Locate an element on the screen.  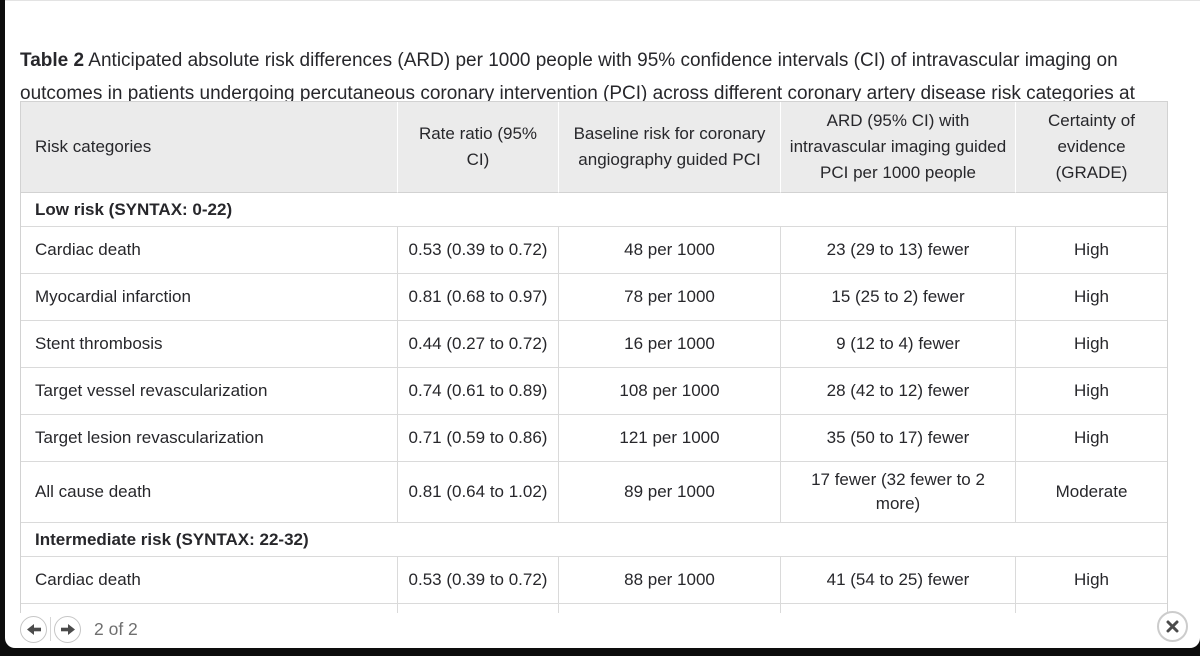
page-indicator: 2 of 2 is located at coordinates (116, 628).